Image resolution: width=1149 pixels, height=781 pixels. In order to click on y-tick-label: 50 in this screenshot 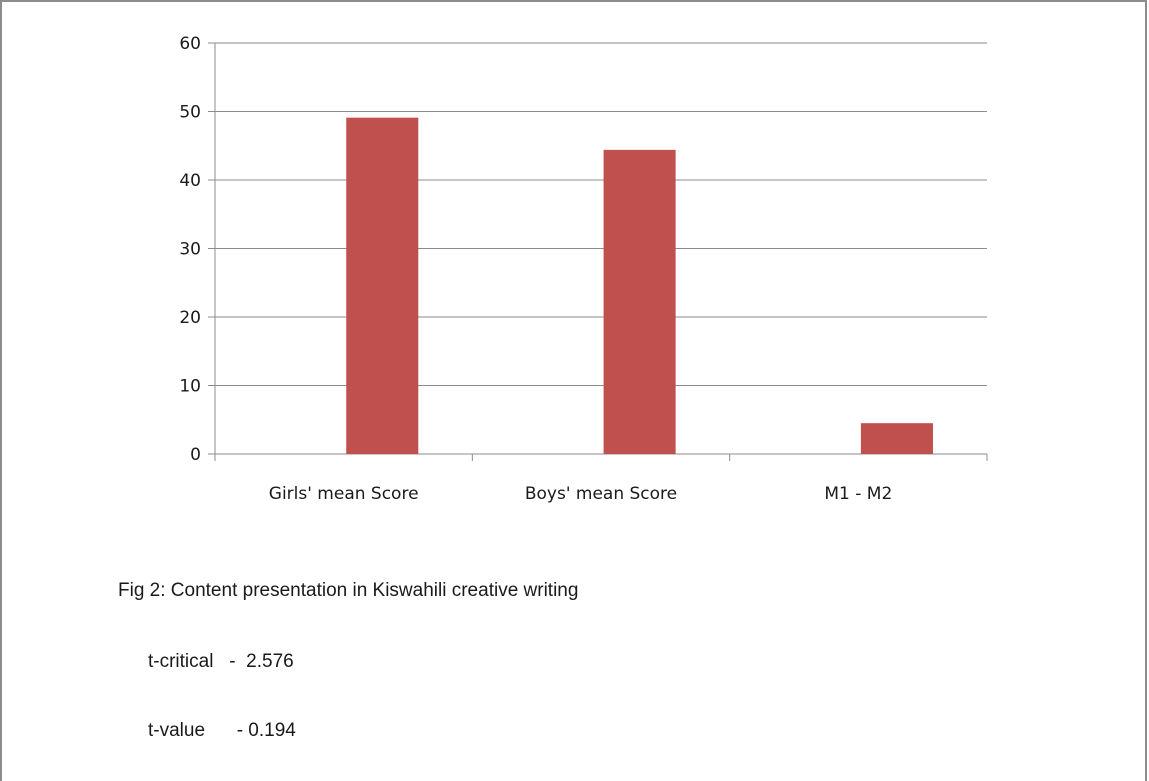, I will do `click(190, 113)`.